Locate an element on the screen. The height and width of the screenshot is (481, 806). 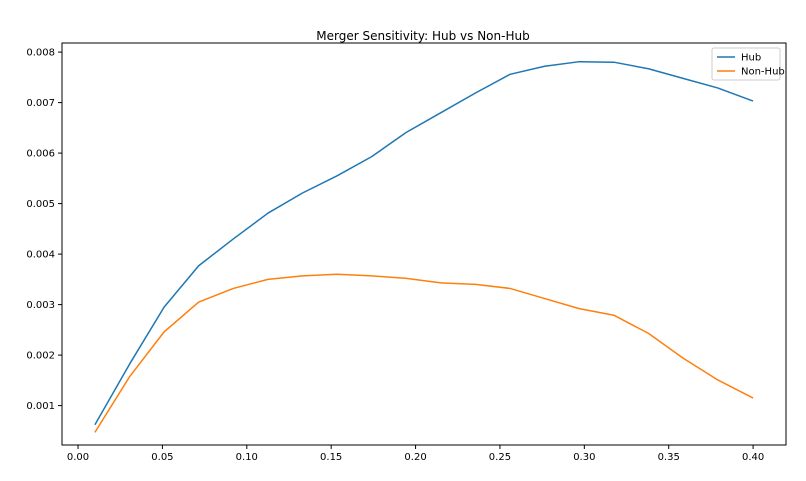
x-tick-label: 0.05 is located at coordinates (162, 457).